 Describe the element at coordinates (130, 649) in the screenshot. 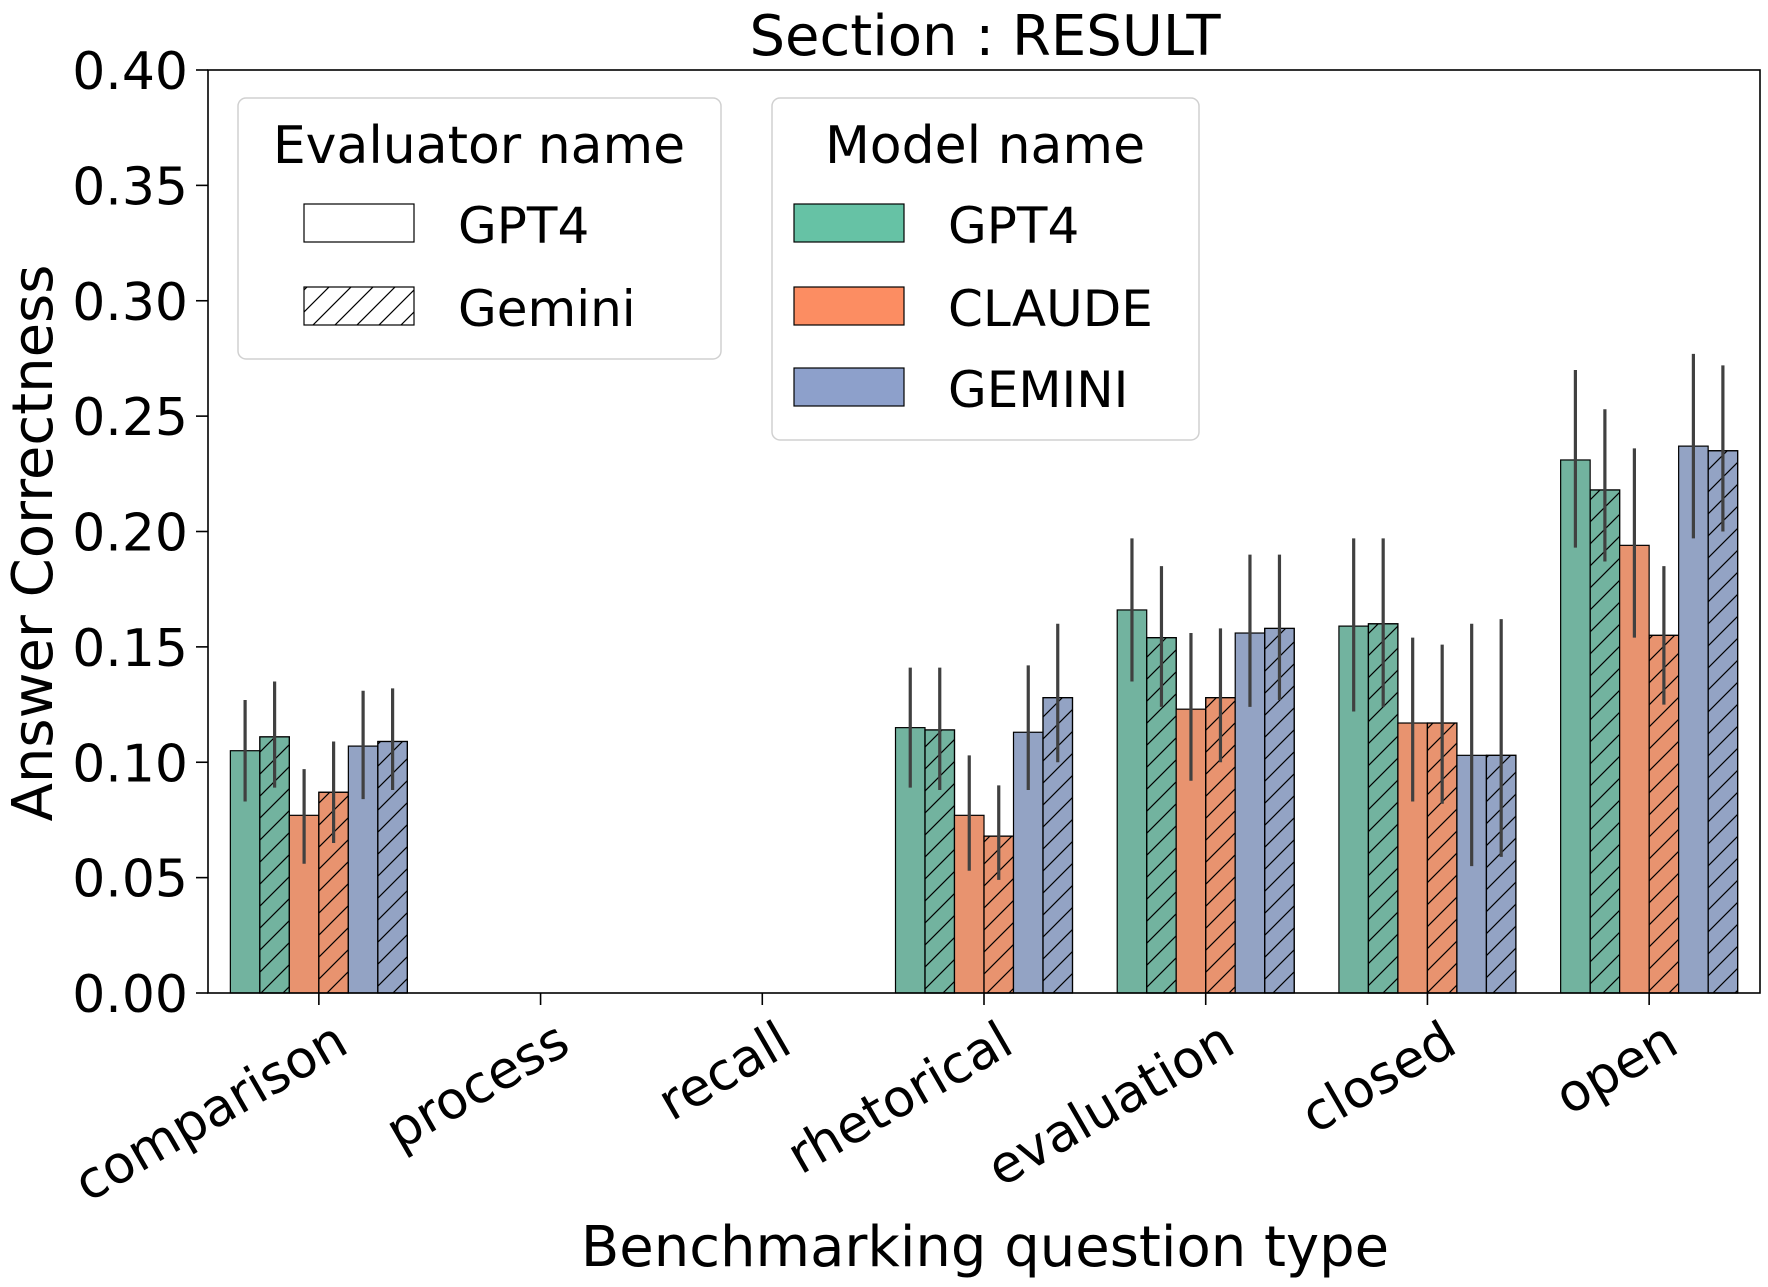

I see `y-tick-label: 0.15` at that location.